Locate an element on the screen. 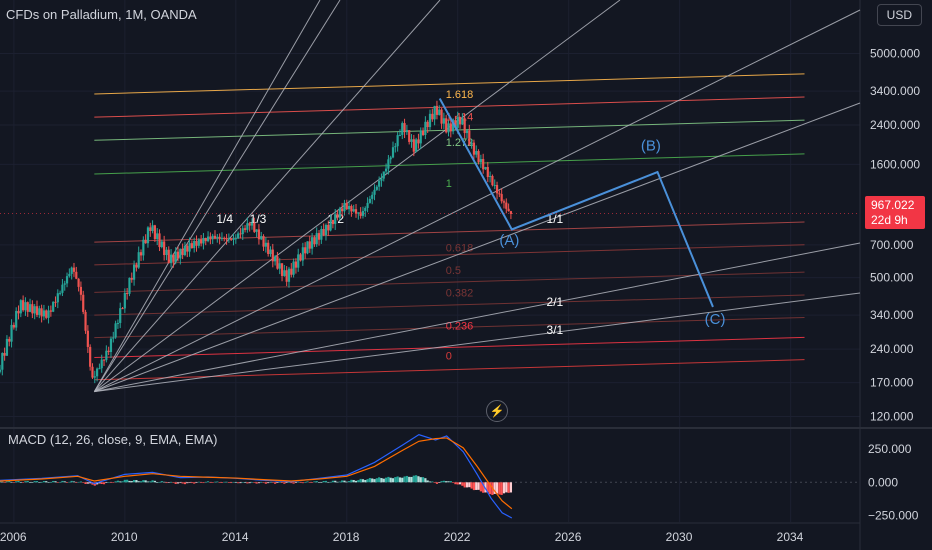 The image size is (932, 550). price-tick-label: 240.000 is located at coordinates (892, 349).